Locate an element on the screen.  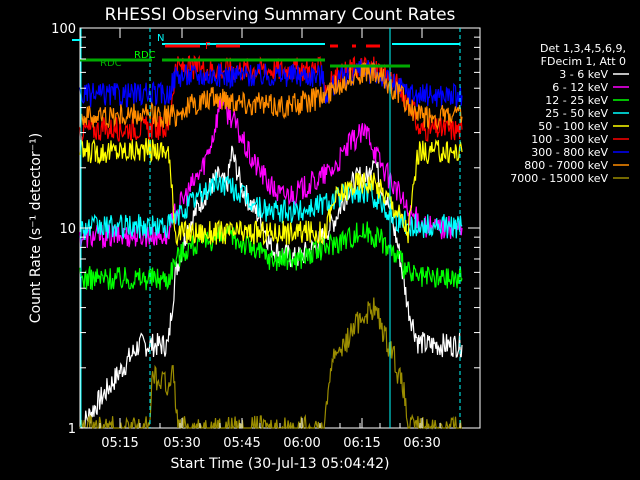
legend-entry: 300 - 800 keV is located at coordinates (569, 152).